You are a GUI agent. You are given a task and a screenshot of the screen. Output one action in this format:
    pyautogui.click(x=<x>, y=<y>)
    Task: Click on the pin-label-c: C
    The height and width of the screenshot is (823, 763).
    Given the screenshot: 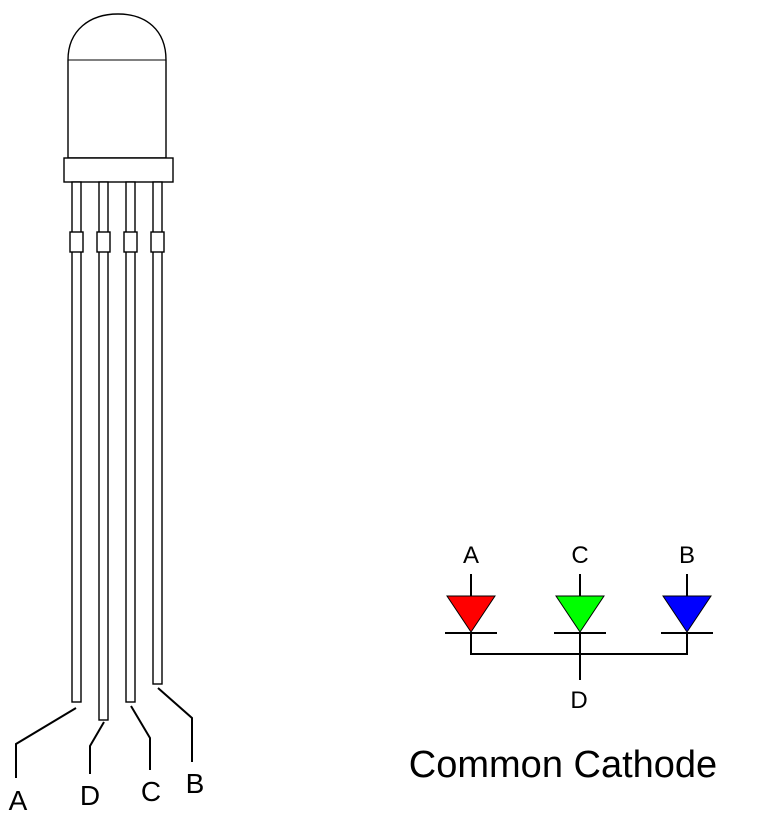 What is the action you would take?
    pyautogui.click(x=151, y=791)
    